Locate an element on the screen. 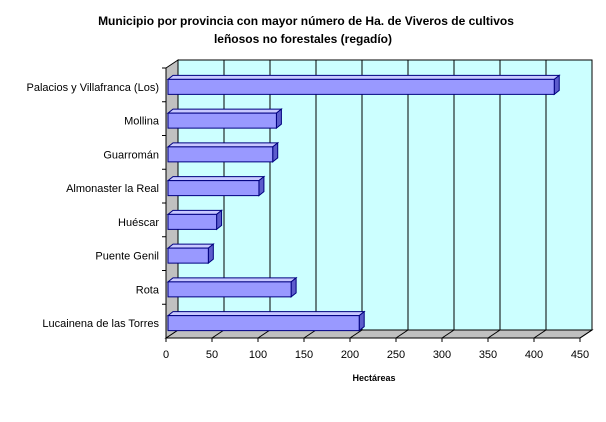  y-tick-label: Rota is located at coordinates (148, 290).